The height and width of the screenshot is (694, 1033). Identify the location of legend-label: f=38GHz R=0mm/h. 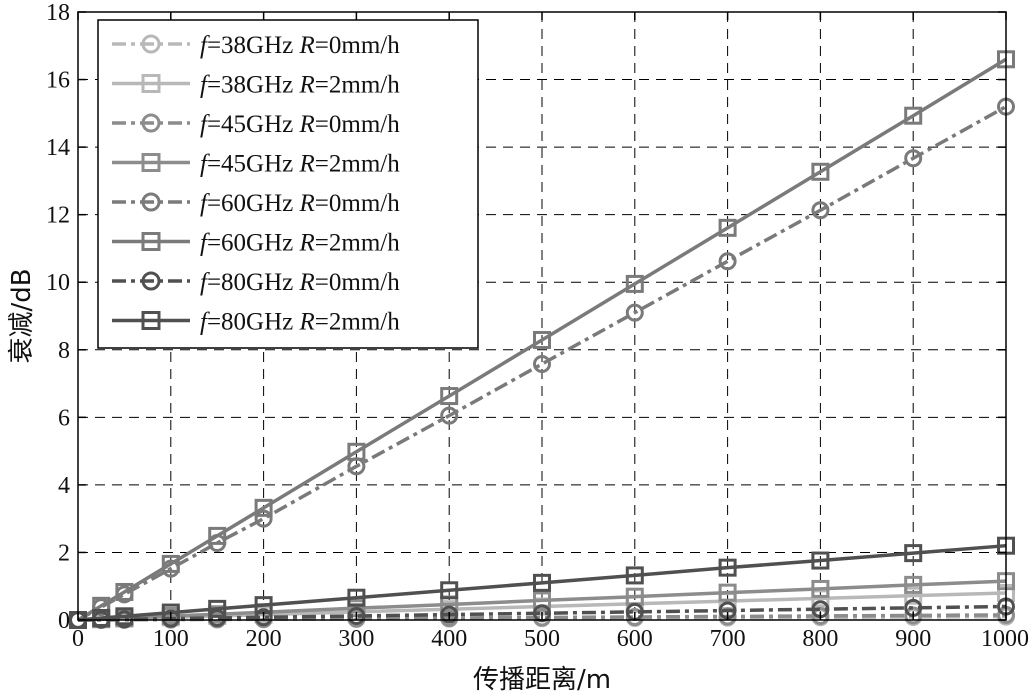
(300, 45).